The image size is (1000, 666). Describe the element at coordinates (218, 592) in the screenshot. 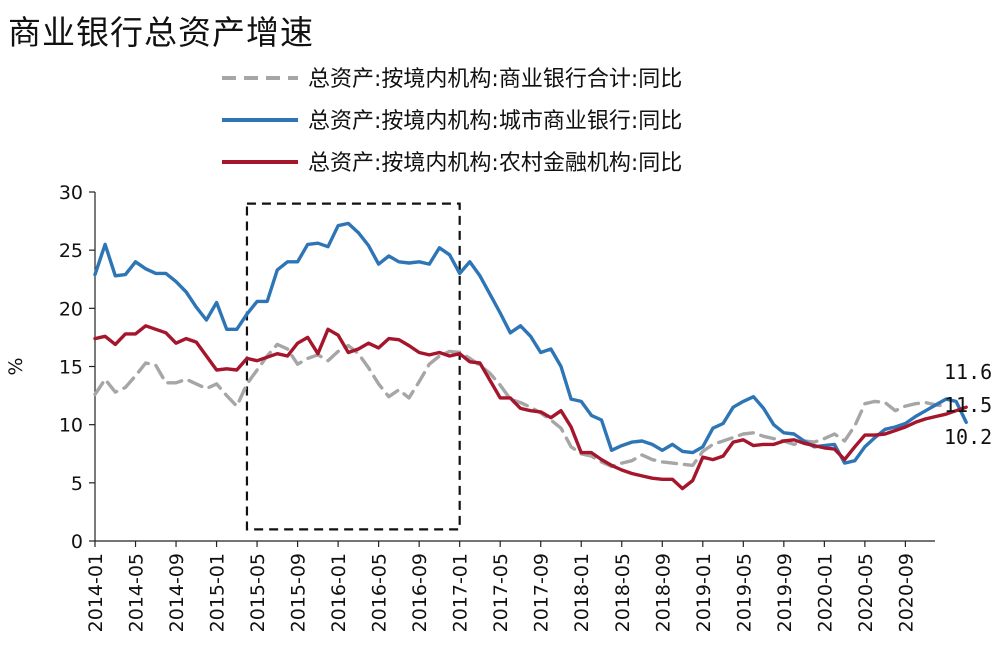

I see `x-tick-label: 2015-01` at that location.